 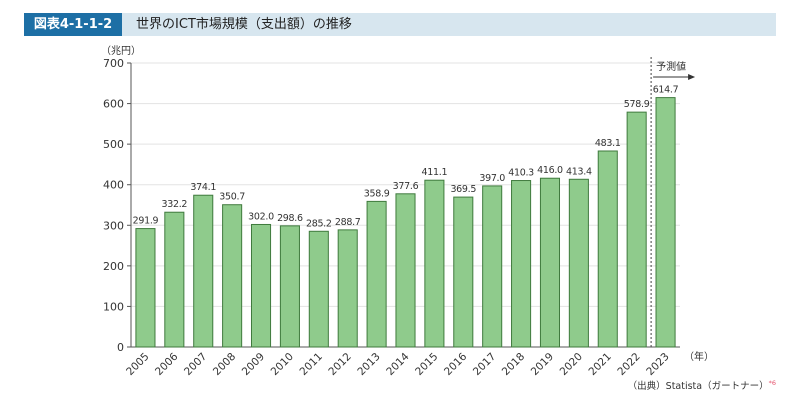 What do you see at coordinates (113, 266) in the screenshot?
I see `y-tick-label: 200` at bounding box center [113, 266].